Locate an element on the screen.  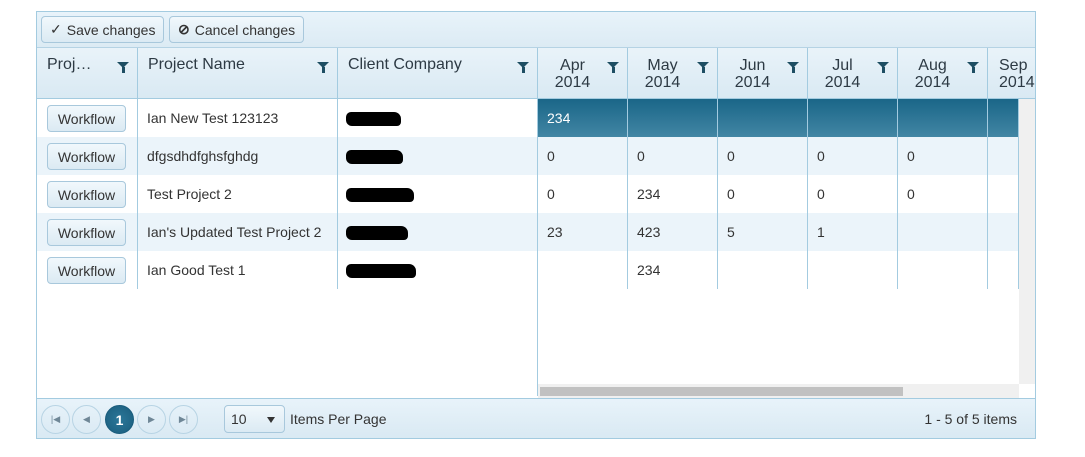
project-name-cell: Ian New Test 123123 is located at coordinates (238, 118).